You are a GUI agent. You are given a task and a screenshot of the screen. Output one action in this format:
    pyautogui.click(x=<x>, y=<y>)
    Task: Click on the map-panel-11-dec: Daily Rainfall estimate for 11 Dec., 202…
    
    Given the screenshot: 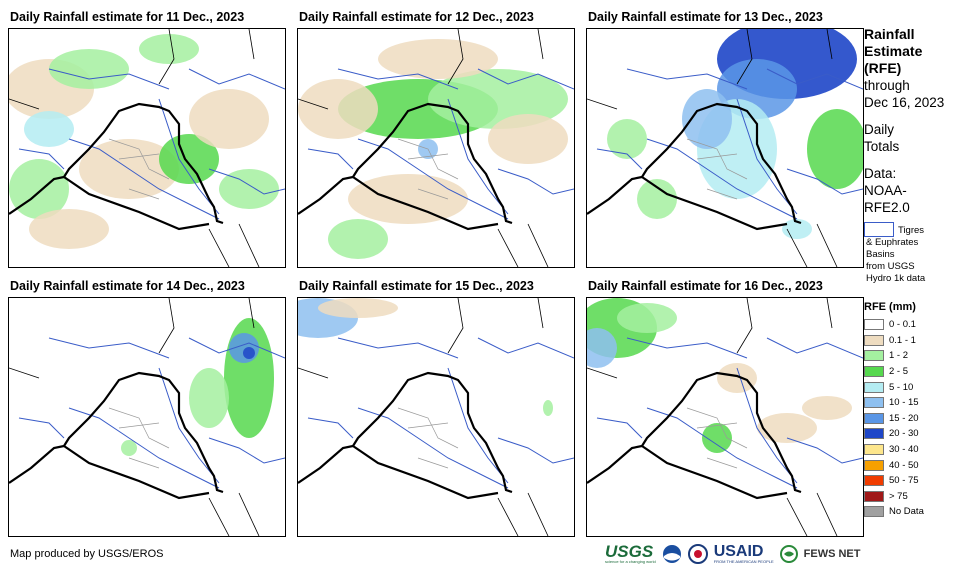 What is the action you would take?
    pyautogui.click(x=147, y=139)
    